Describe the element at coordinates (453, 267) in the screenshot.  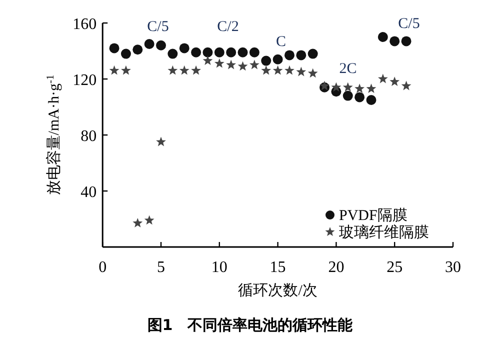
I see `x-tick-label: 30` at that location.